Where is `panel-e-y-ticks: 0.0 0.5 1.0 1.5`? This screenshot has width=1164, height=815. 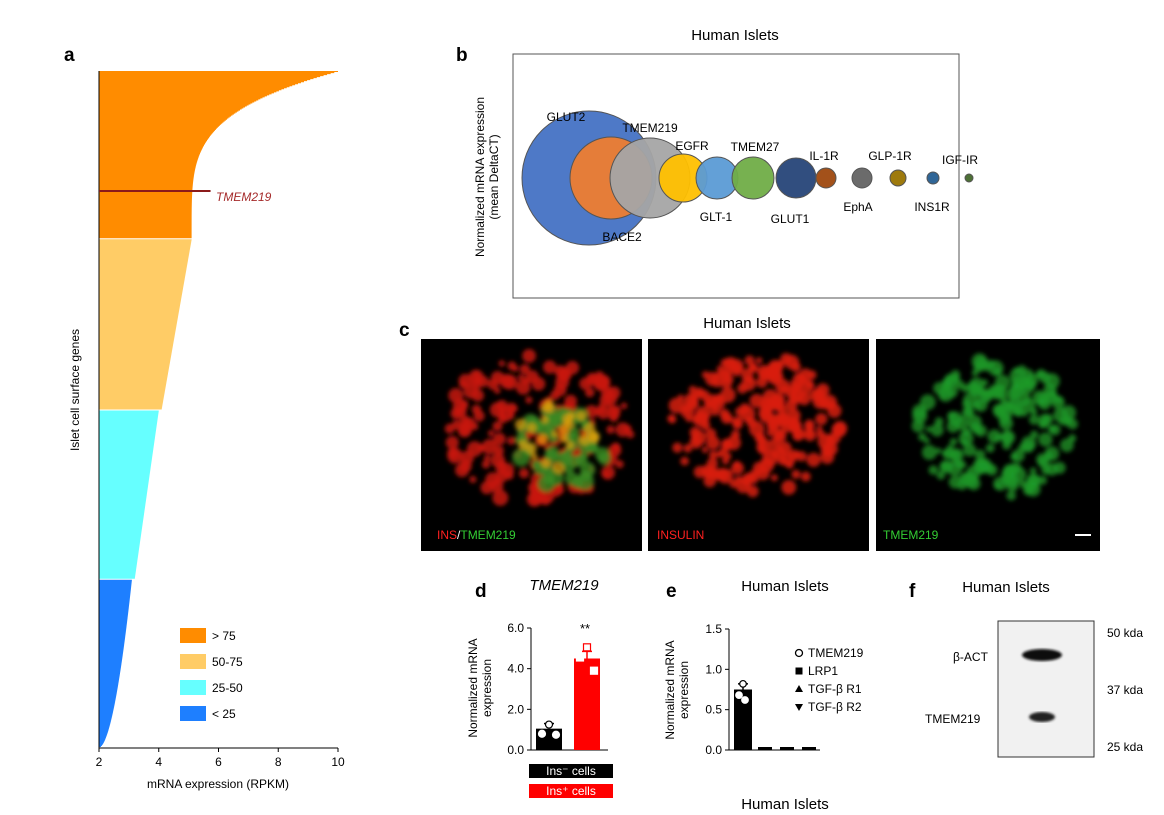
panel-e-y-ticks: 0.0 0.5 1.0 1.5 is located at coordinates (717, 689).